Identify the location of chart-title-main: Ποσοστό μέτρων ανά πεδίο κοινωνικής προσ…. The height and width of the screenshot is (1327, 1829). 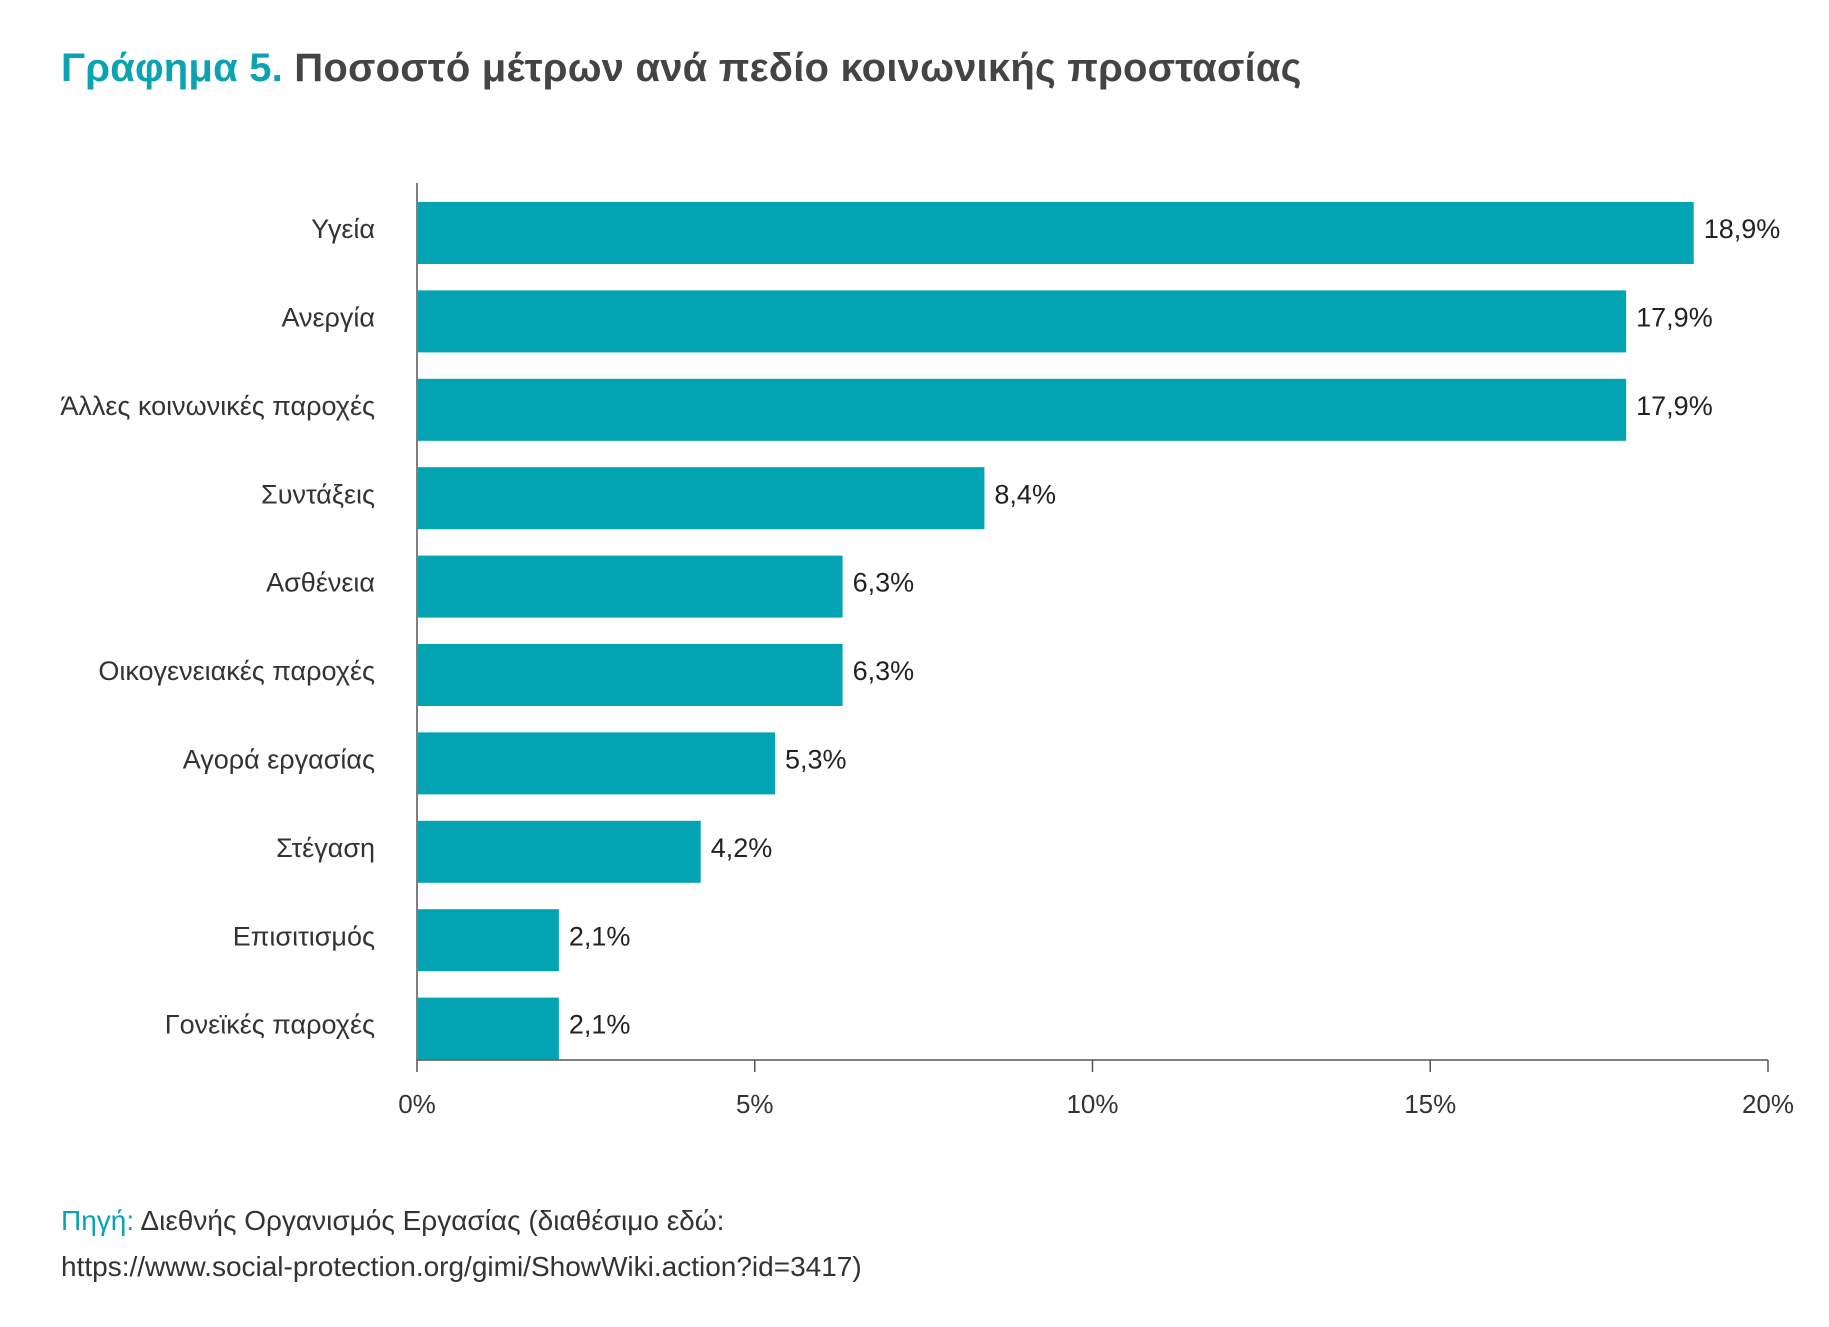
(798, 68).